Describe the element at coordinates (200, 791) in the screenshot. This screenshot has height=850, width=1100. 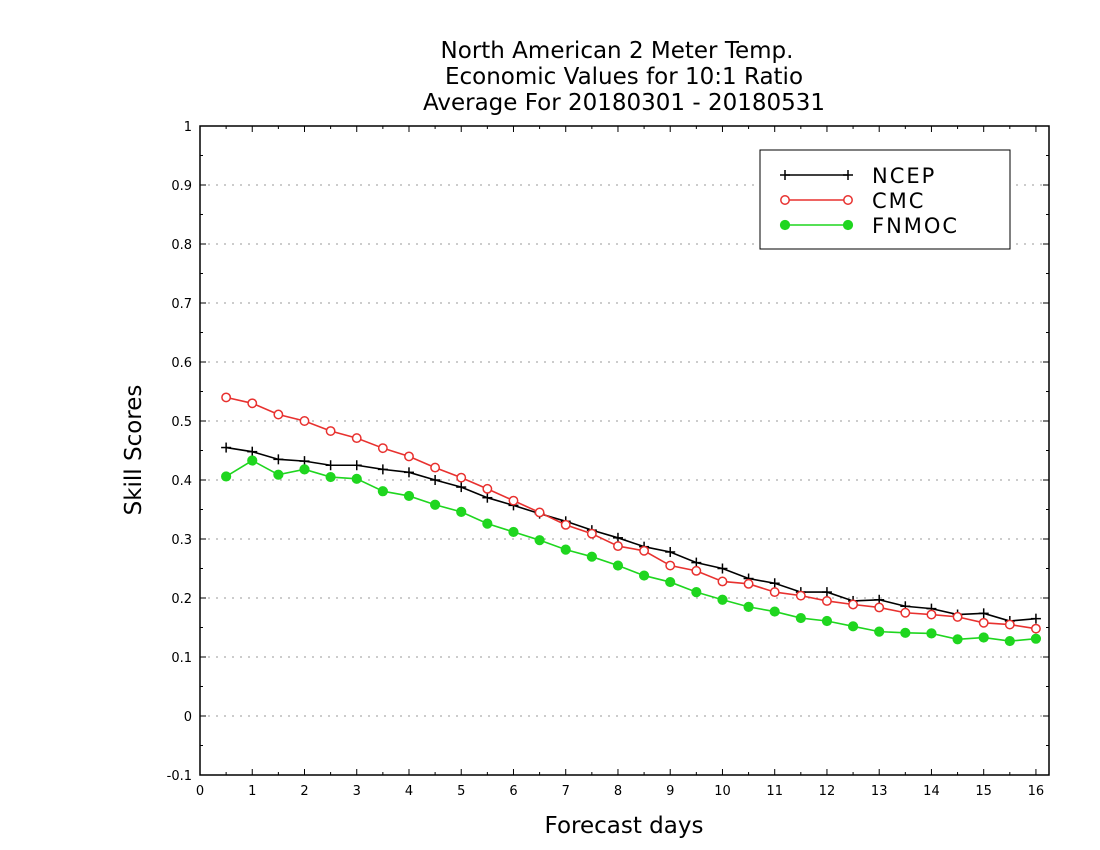
I see `x-tick-label: 0` at that location.